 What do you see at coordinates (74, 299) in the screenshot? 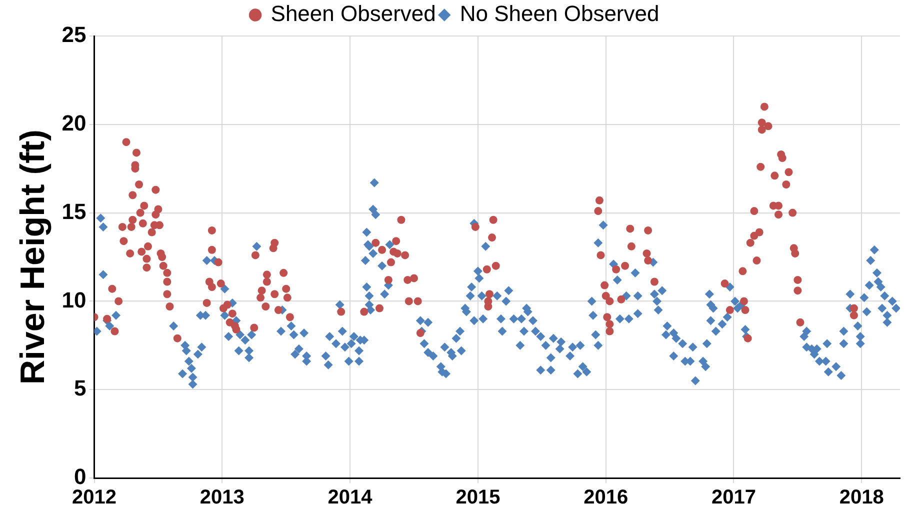
I see `y-tick-label: 10` at bounding box center [74, 299].